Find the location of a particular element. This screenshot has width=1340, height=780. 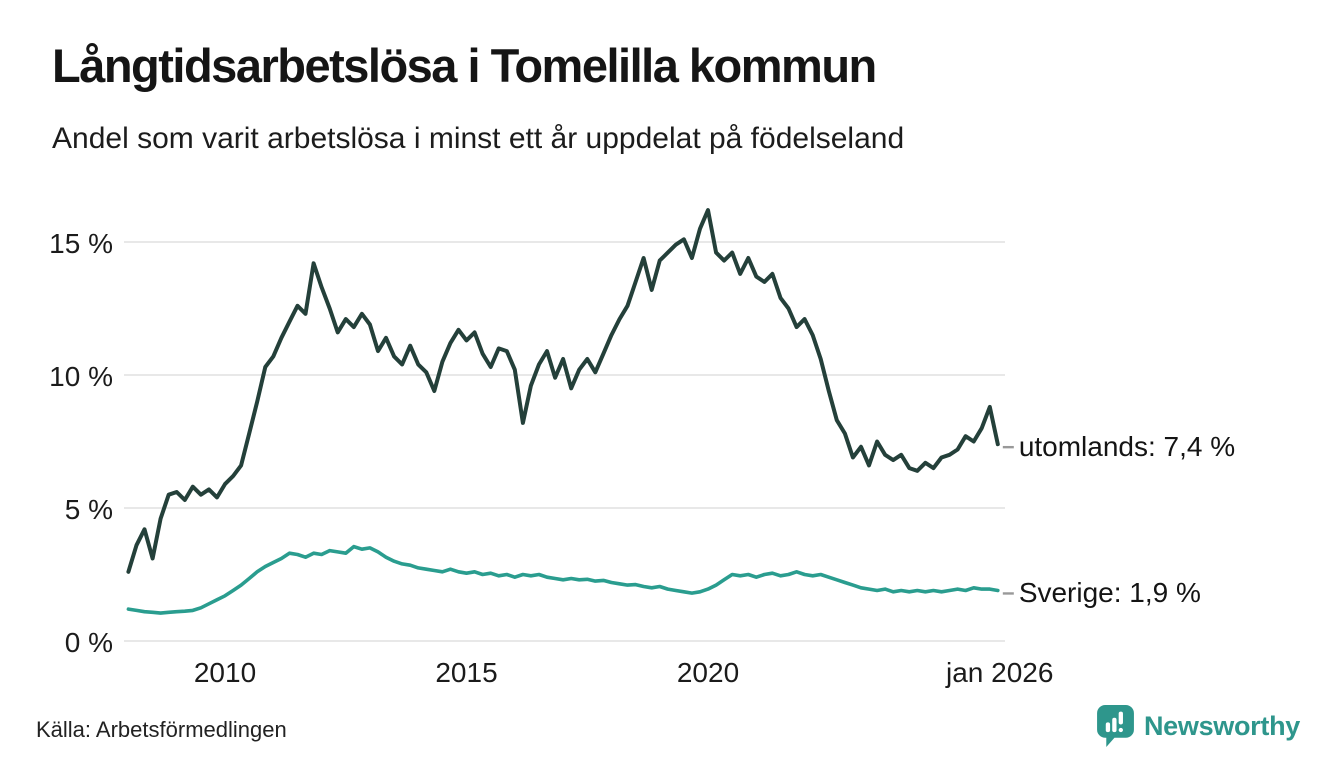

x-tick-label: 2010 is located at coordinates (225, 672).